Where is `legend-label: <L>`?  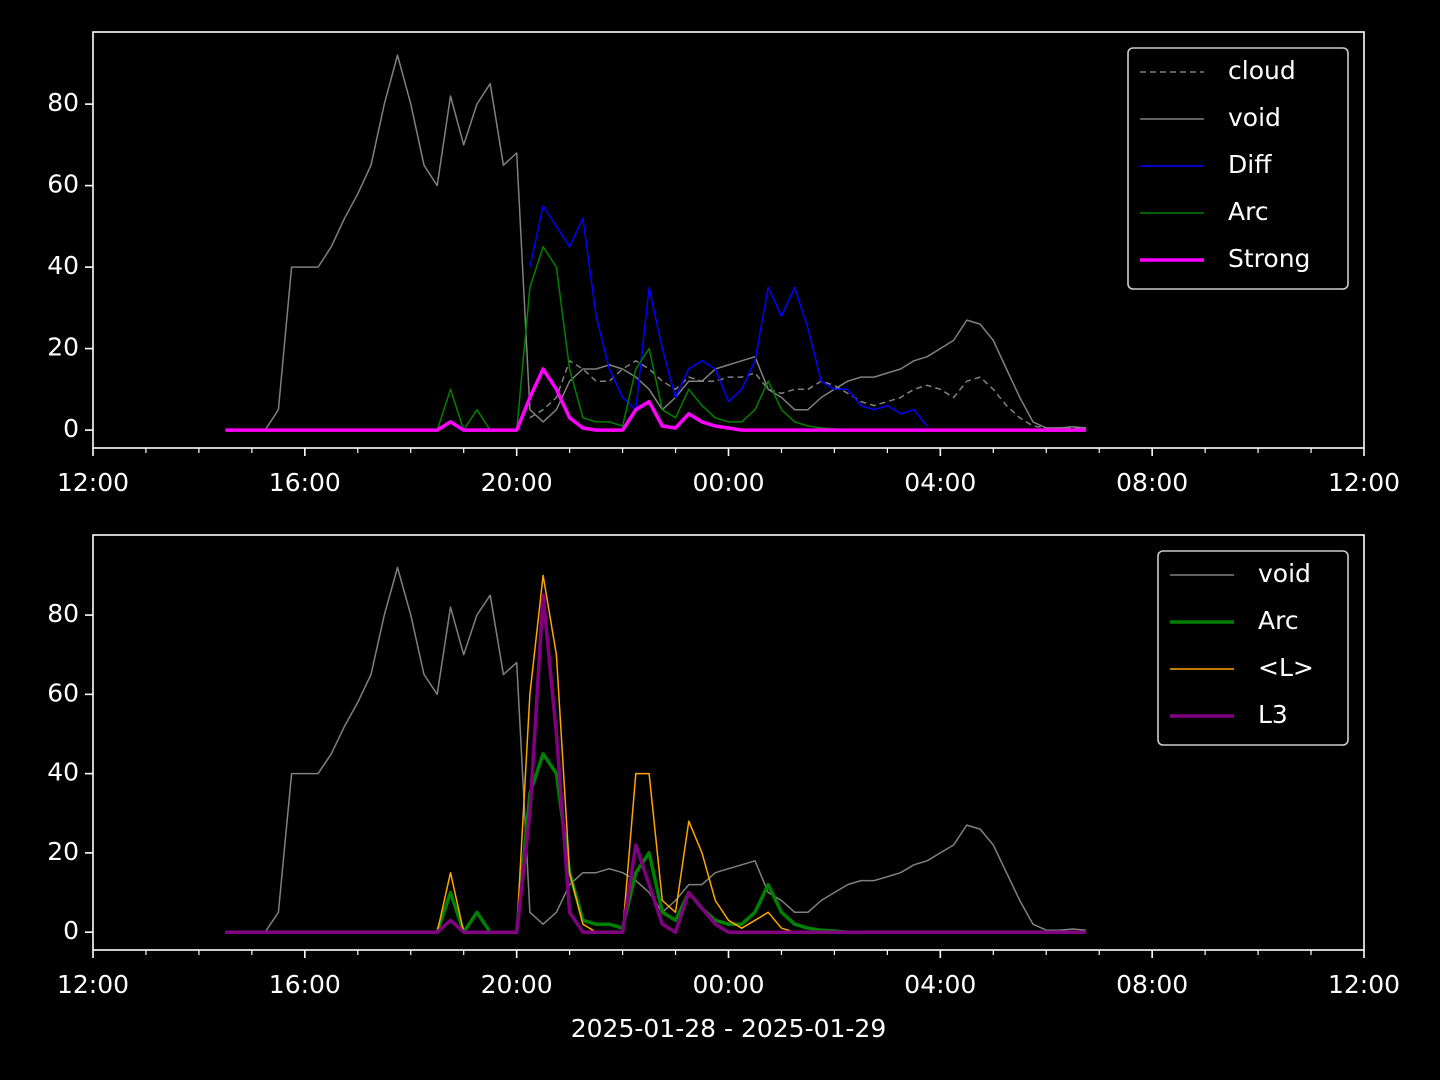
legend-label: <L> is located at coordinates (1286, 667).